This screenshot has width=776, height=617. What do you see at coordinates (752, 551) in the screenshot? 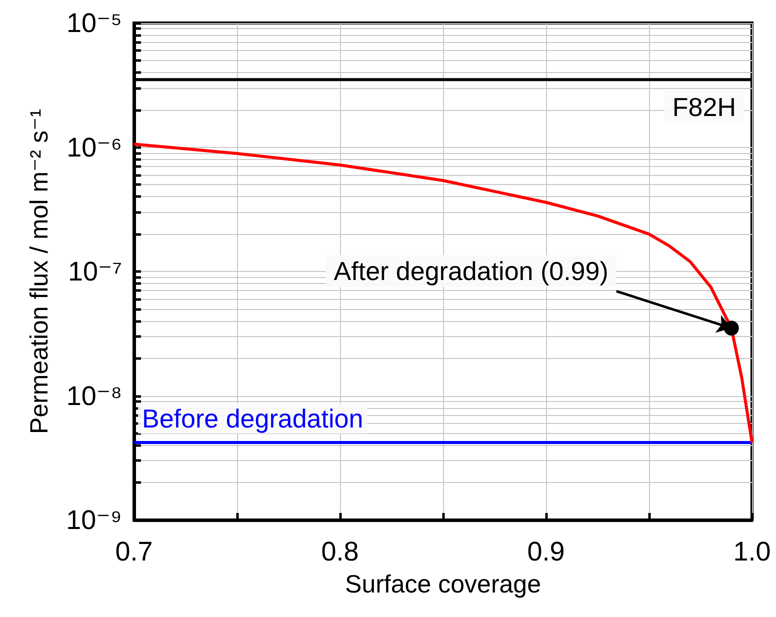
I see `x-tick-label: 1.0` at bounding box center [752, 551].